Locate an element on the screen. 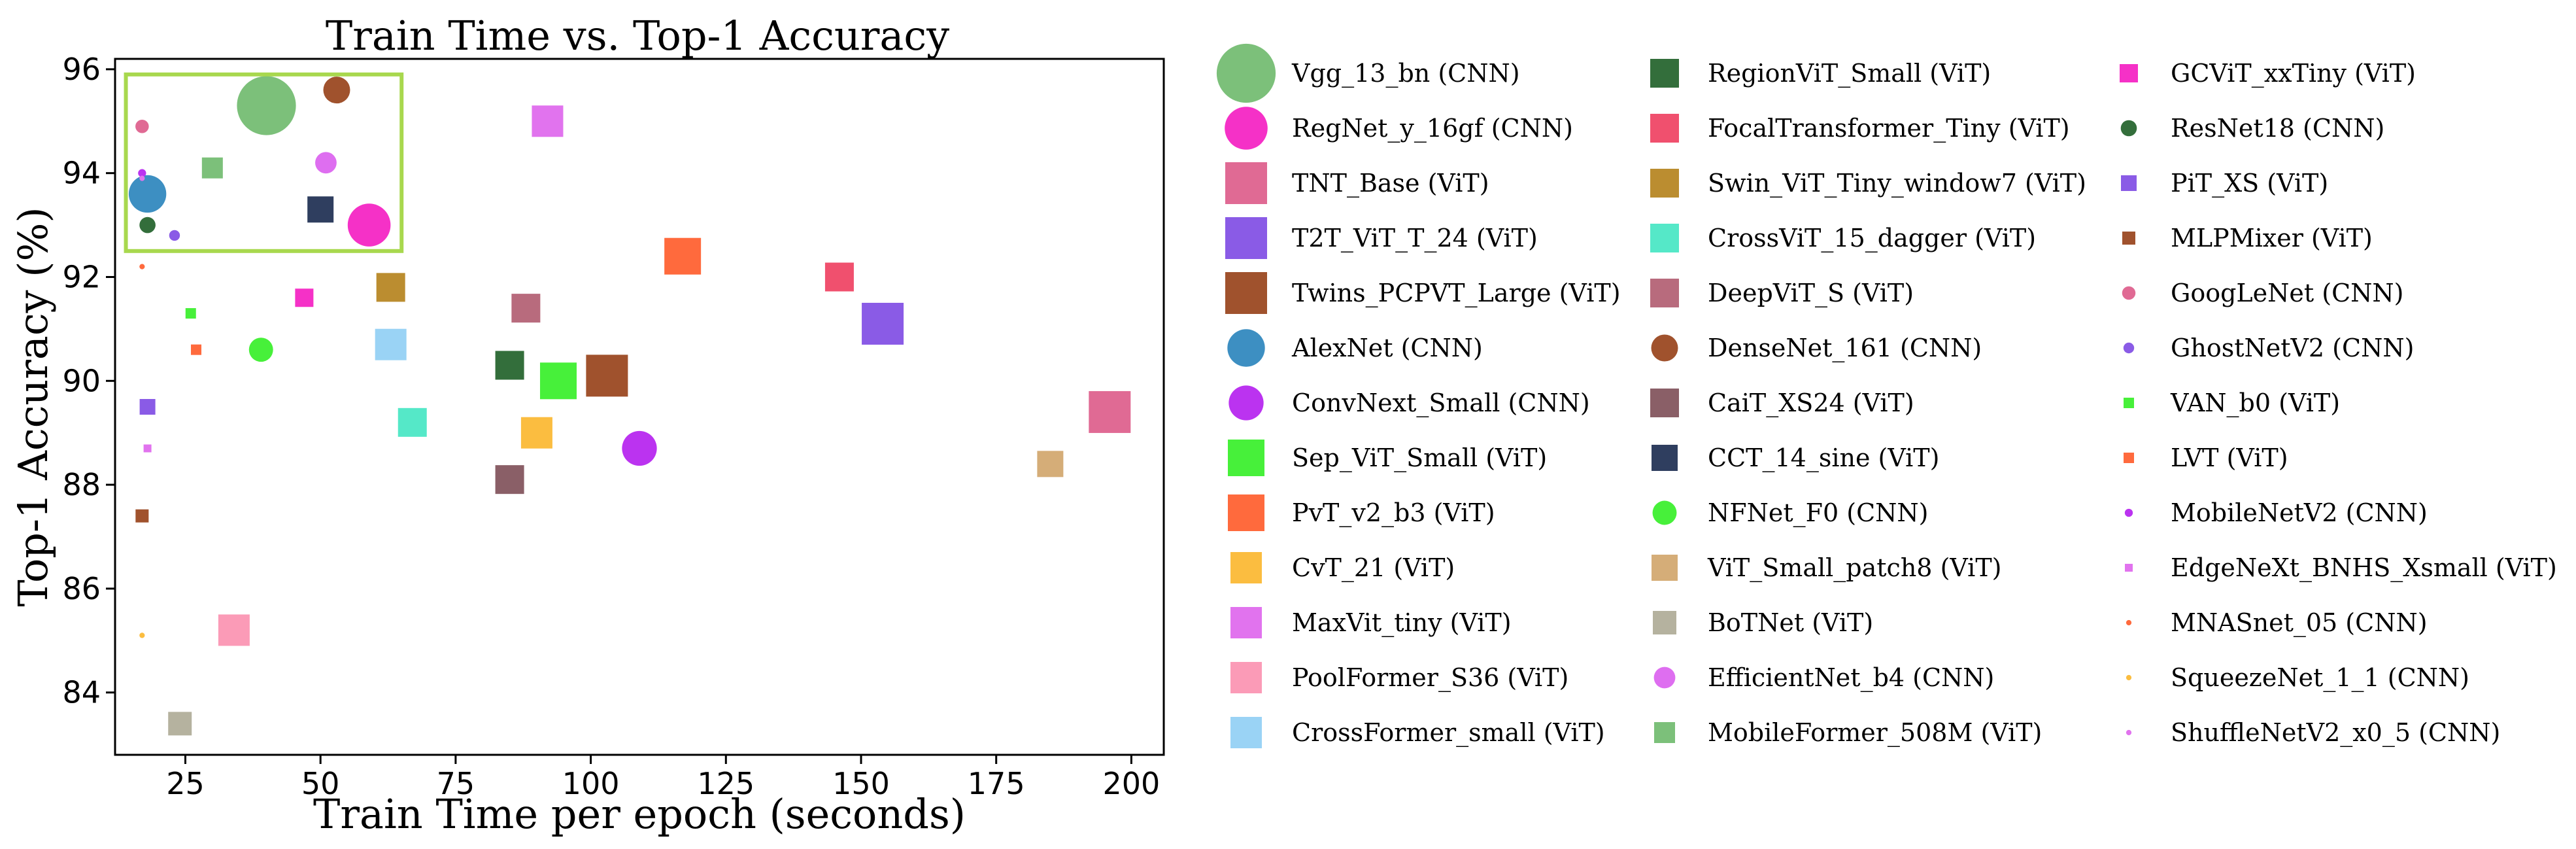  point-resnet18 is located at coordinates (147, 225).